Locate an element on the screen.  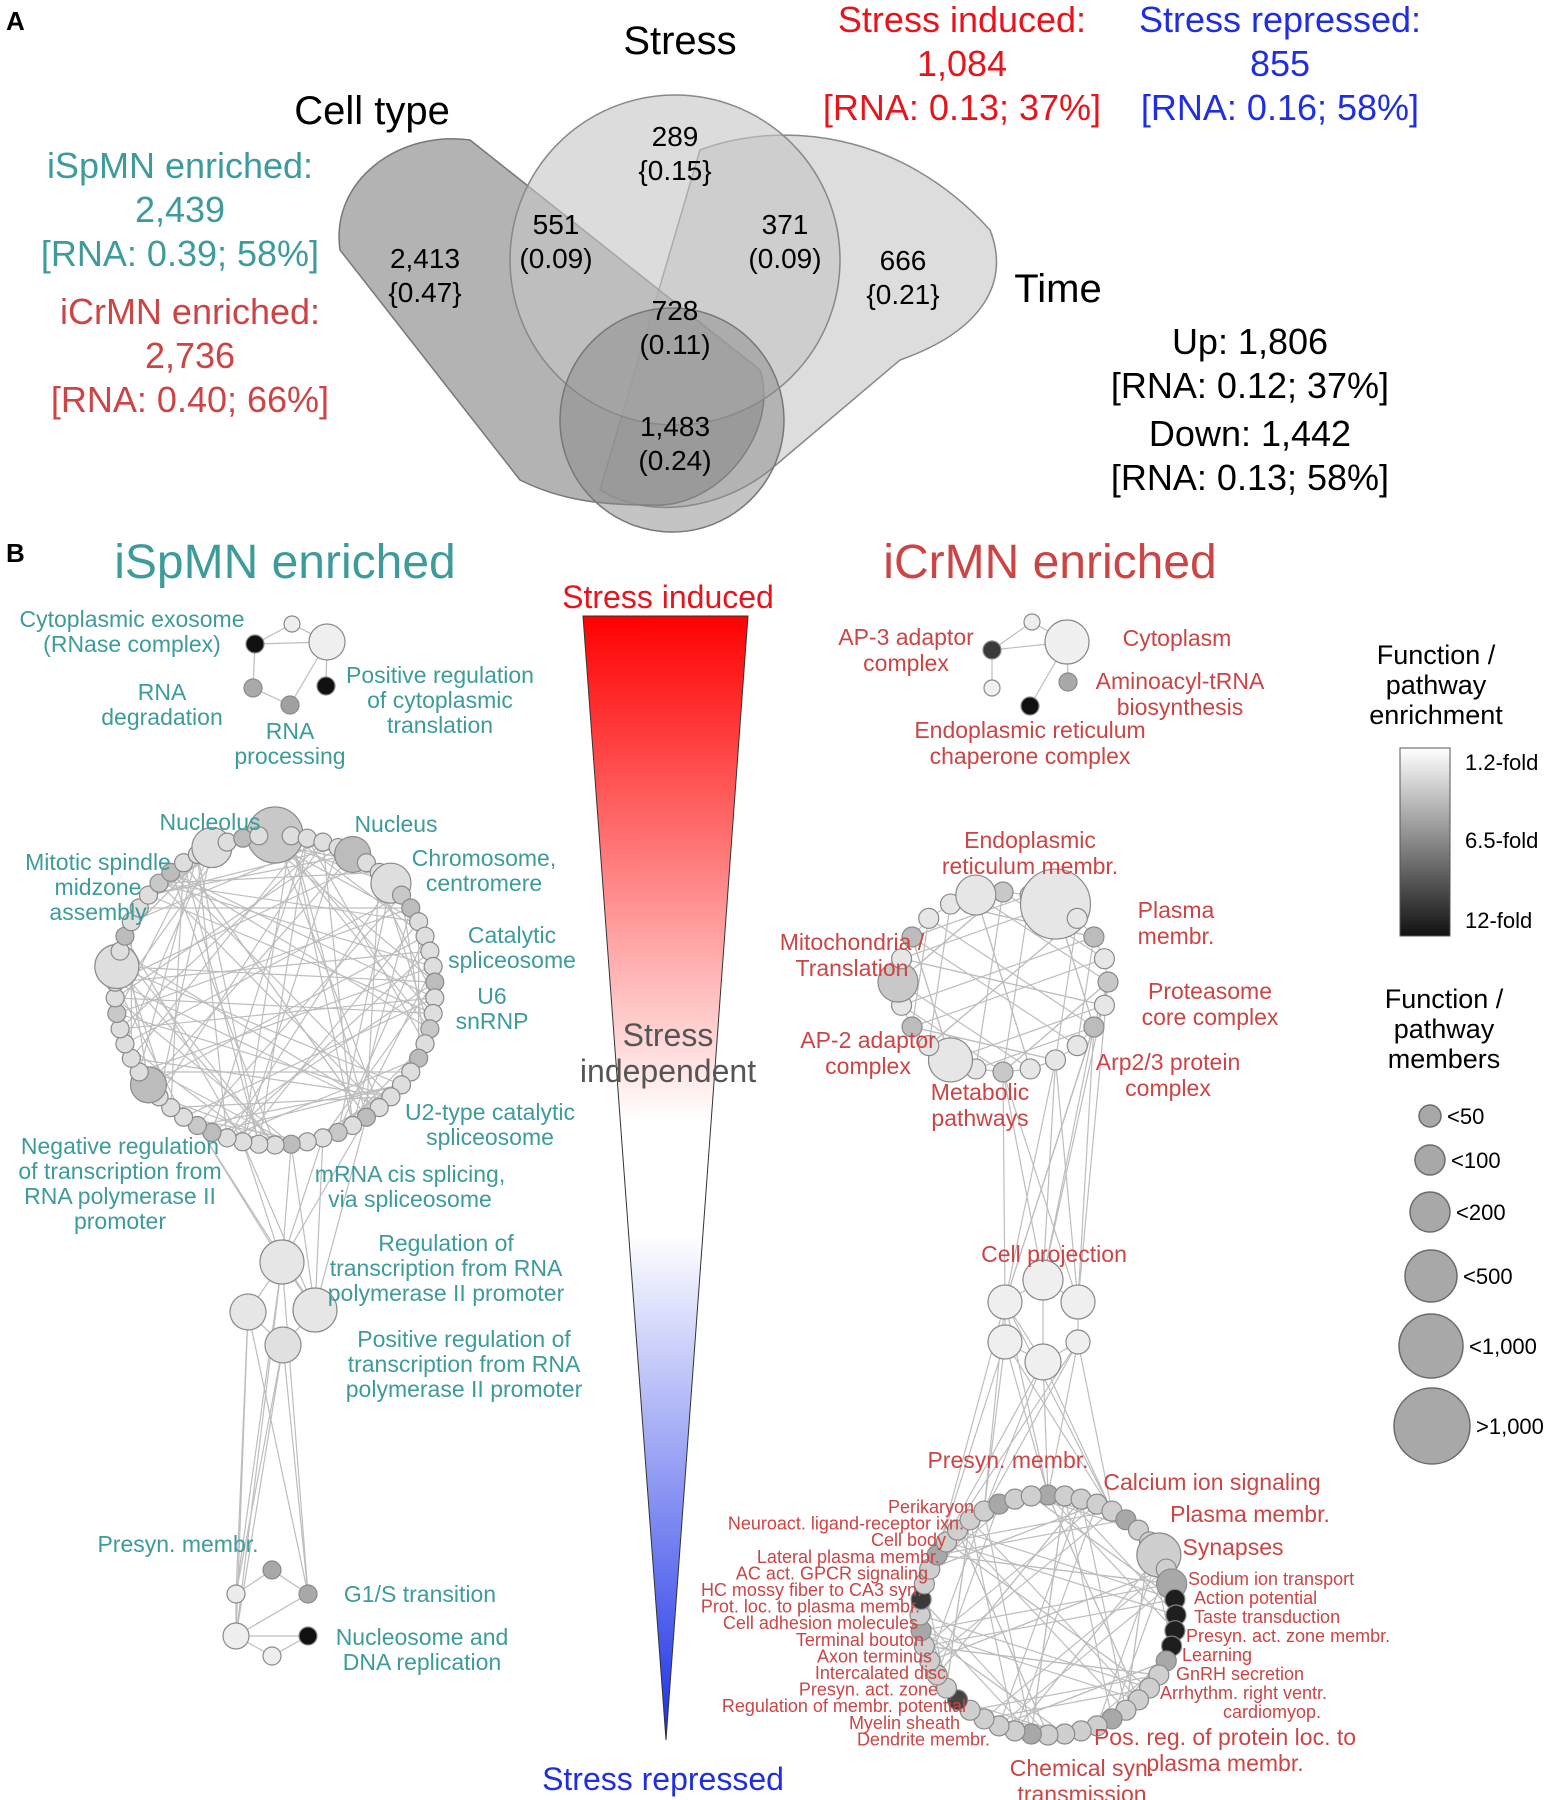
region-stress-time-ratio: (0.09) is located at coordinates (784, 258).